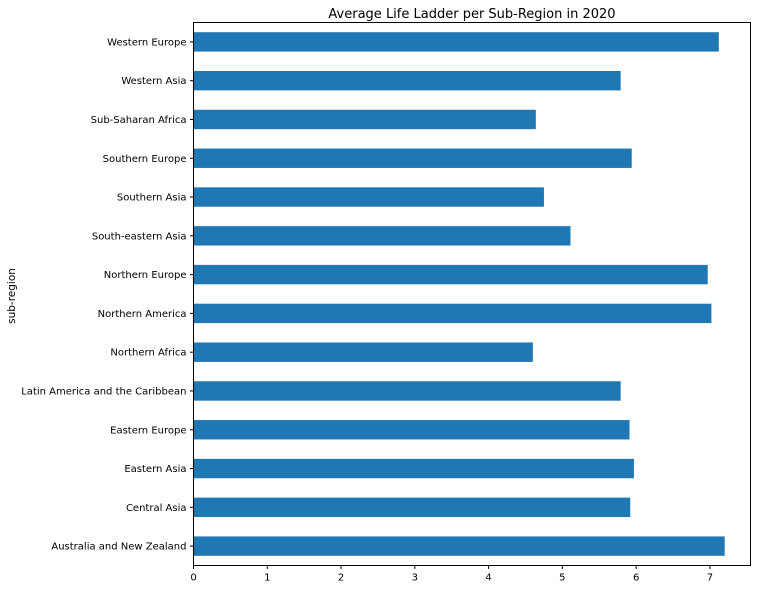  I want to click on x-tick-label: 5, so click(562, 578).